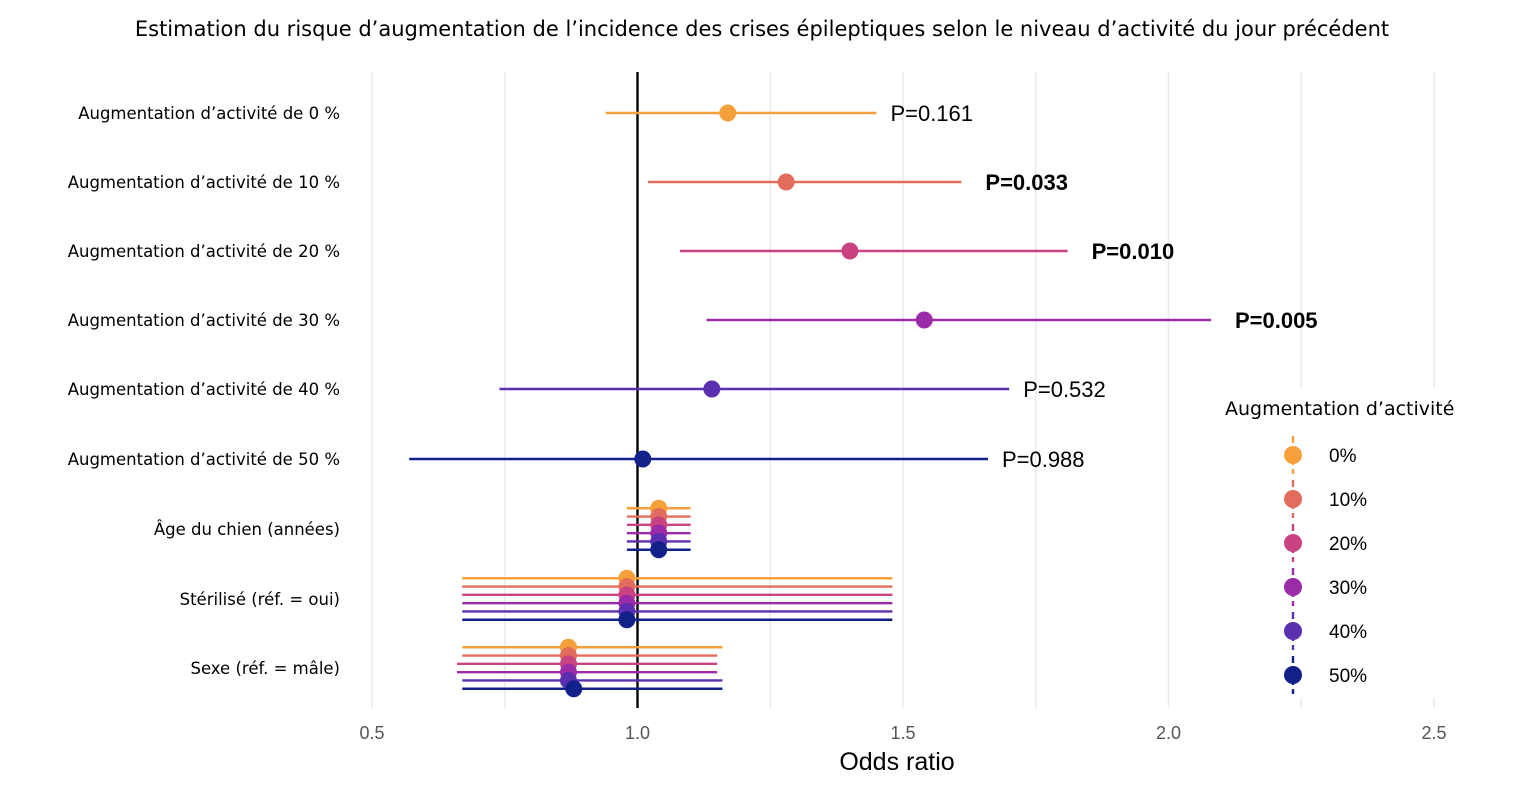 This screenshot has height=797, width=1524. I want to click on legend-title: Augmentation d’activité, so click(1339, 409).